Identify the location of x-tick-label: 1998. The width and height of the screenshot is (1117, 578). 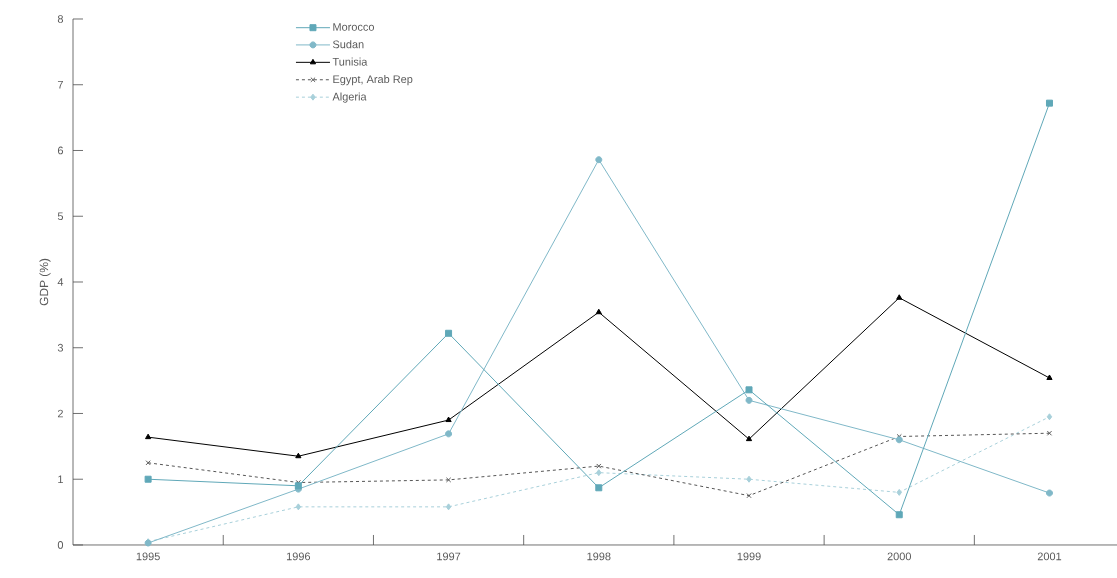
(599, 556).